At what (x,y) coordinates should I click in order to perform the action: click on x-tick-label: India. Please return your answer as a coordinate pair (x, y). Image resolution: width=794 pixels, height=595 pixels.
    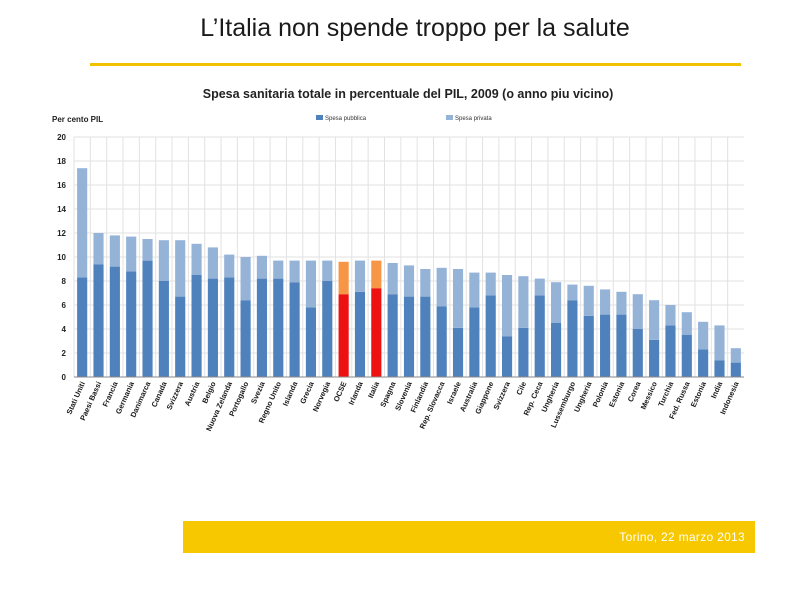
    Looking at the image, I should click on (717, 389).